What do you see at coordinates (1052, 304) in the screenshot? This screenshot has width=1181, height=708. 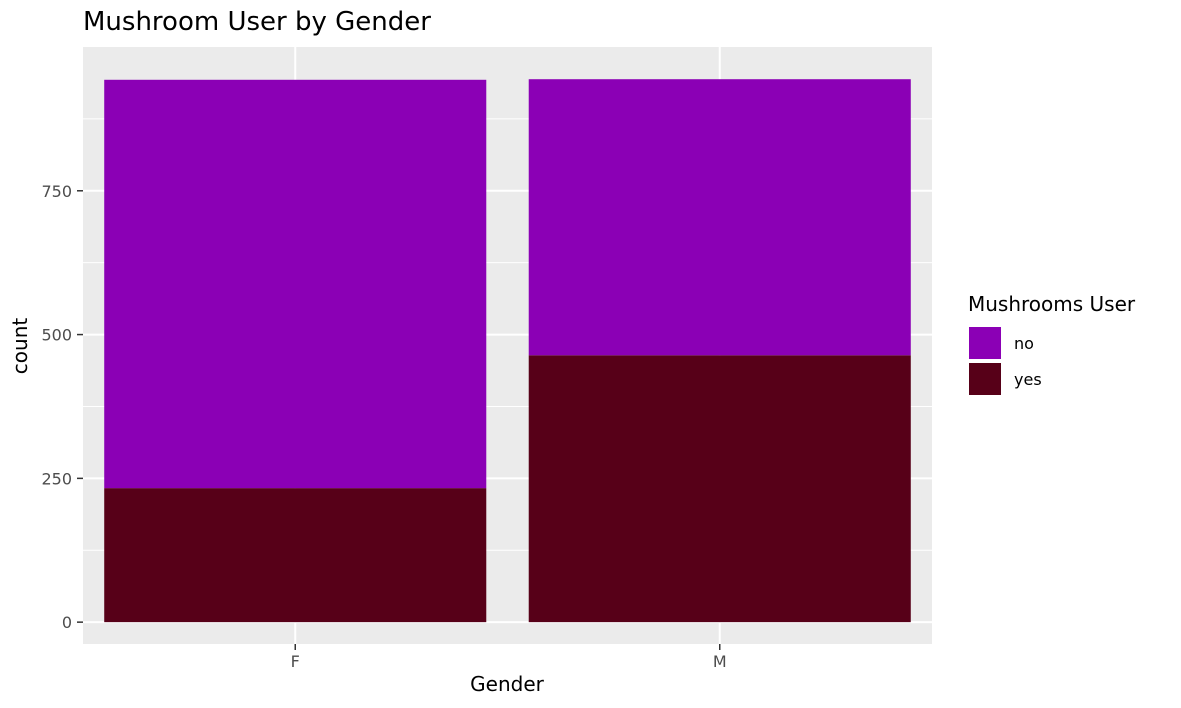 I see `legend-title: Mushrooms User` at bounding box center [1052, 304].